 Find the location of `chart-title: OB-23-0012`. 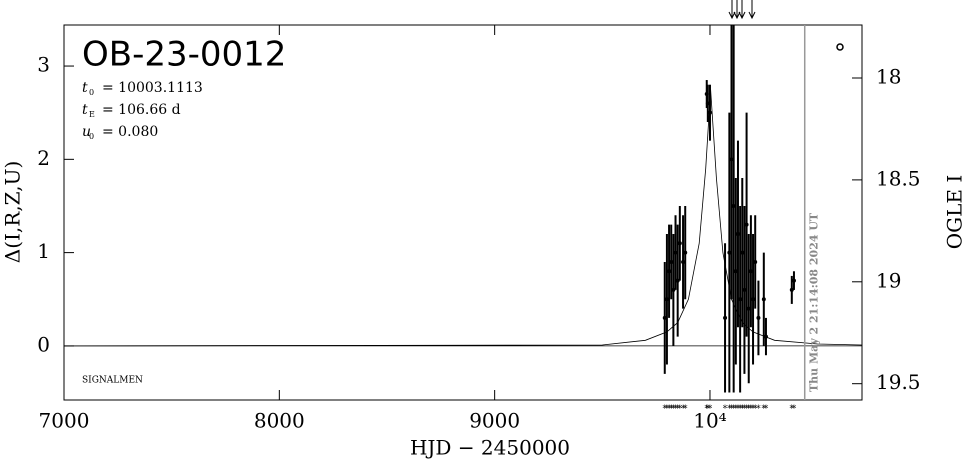

chart-title: OB-23-0012 is located at coordinates (184, 55).